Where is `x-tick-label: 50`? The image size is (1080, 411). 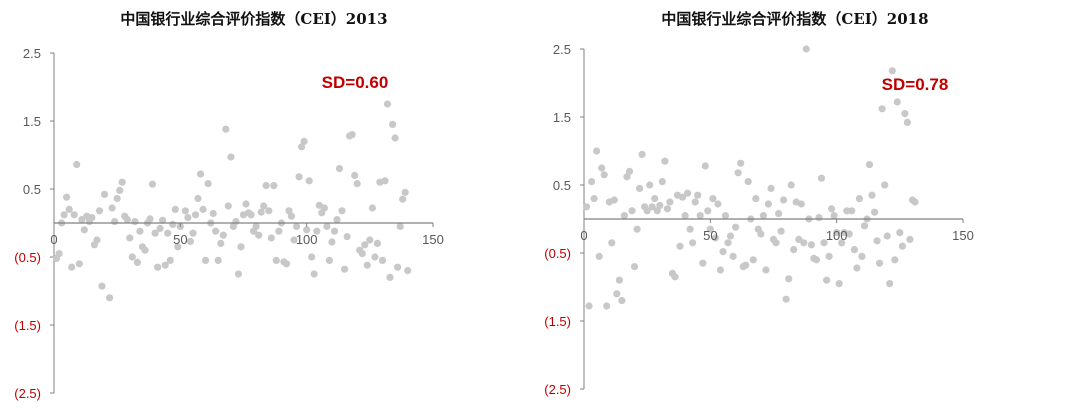
x-tick-label: 50 is located at coordinates (710, 235).